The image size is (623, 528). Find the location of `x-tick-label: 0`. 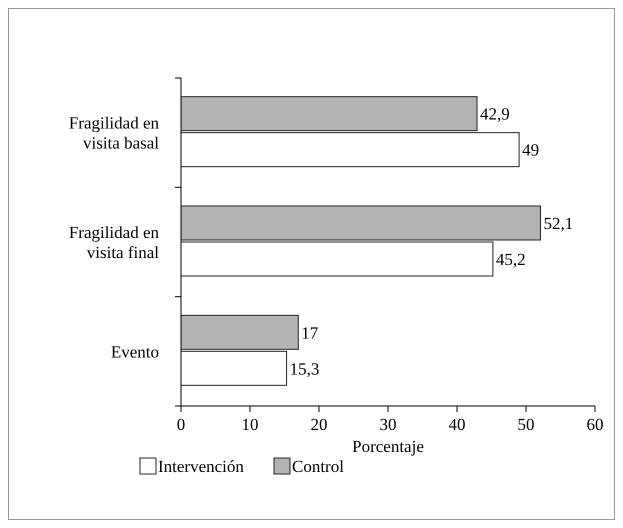

x-tick-label: 0 is located at coordinates (181, 424).